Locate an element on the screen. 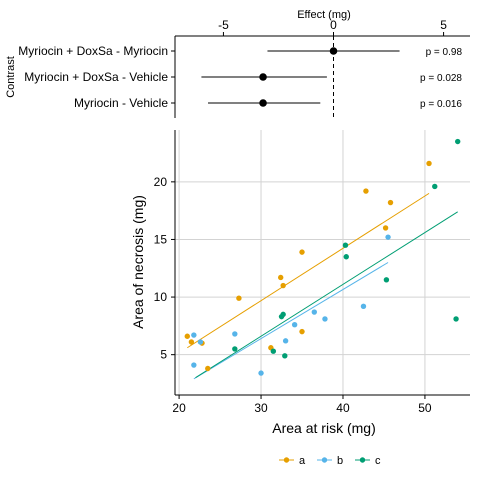 The width and height of the screenshot is (480, 480). forest-x-tick-label: 5 is located at coordinates (443, 25).